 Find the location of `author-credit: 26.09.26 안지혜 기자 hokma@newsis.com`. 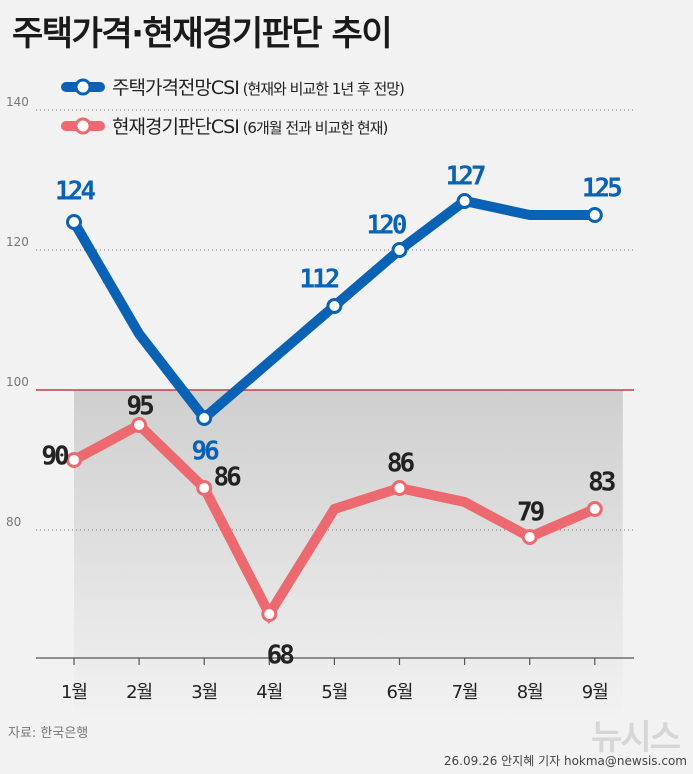

author-credit: 26.09.26 안지혜 기자 hokma@newsis.com is located at coordinates (565, 761).